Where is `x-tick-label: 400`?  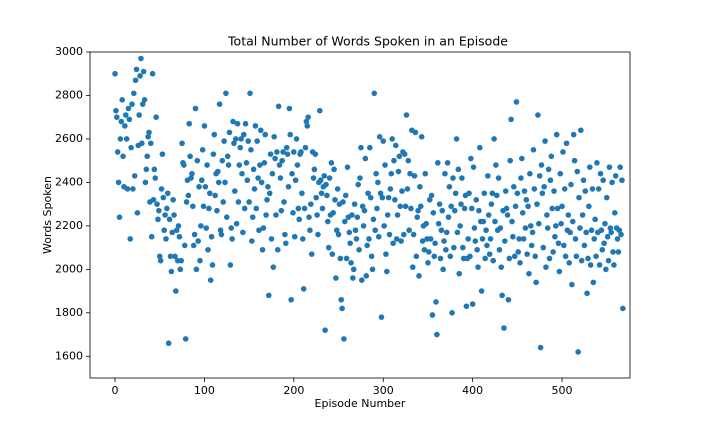 x-tick-label: 400 is located at coordinates (472, 390).